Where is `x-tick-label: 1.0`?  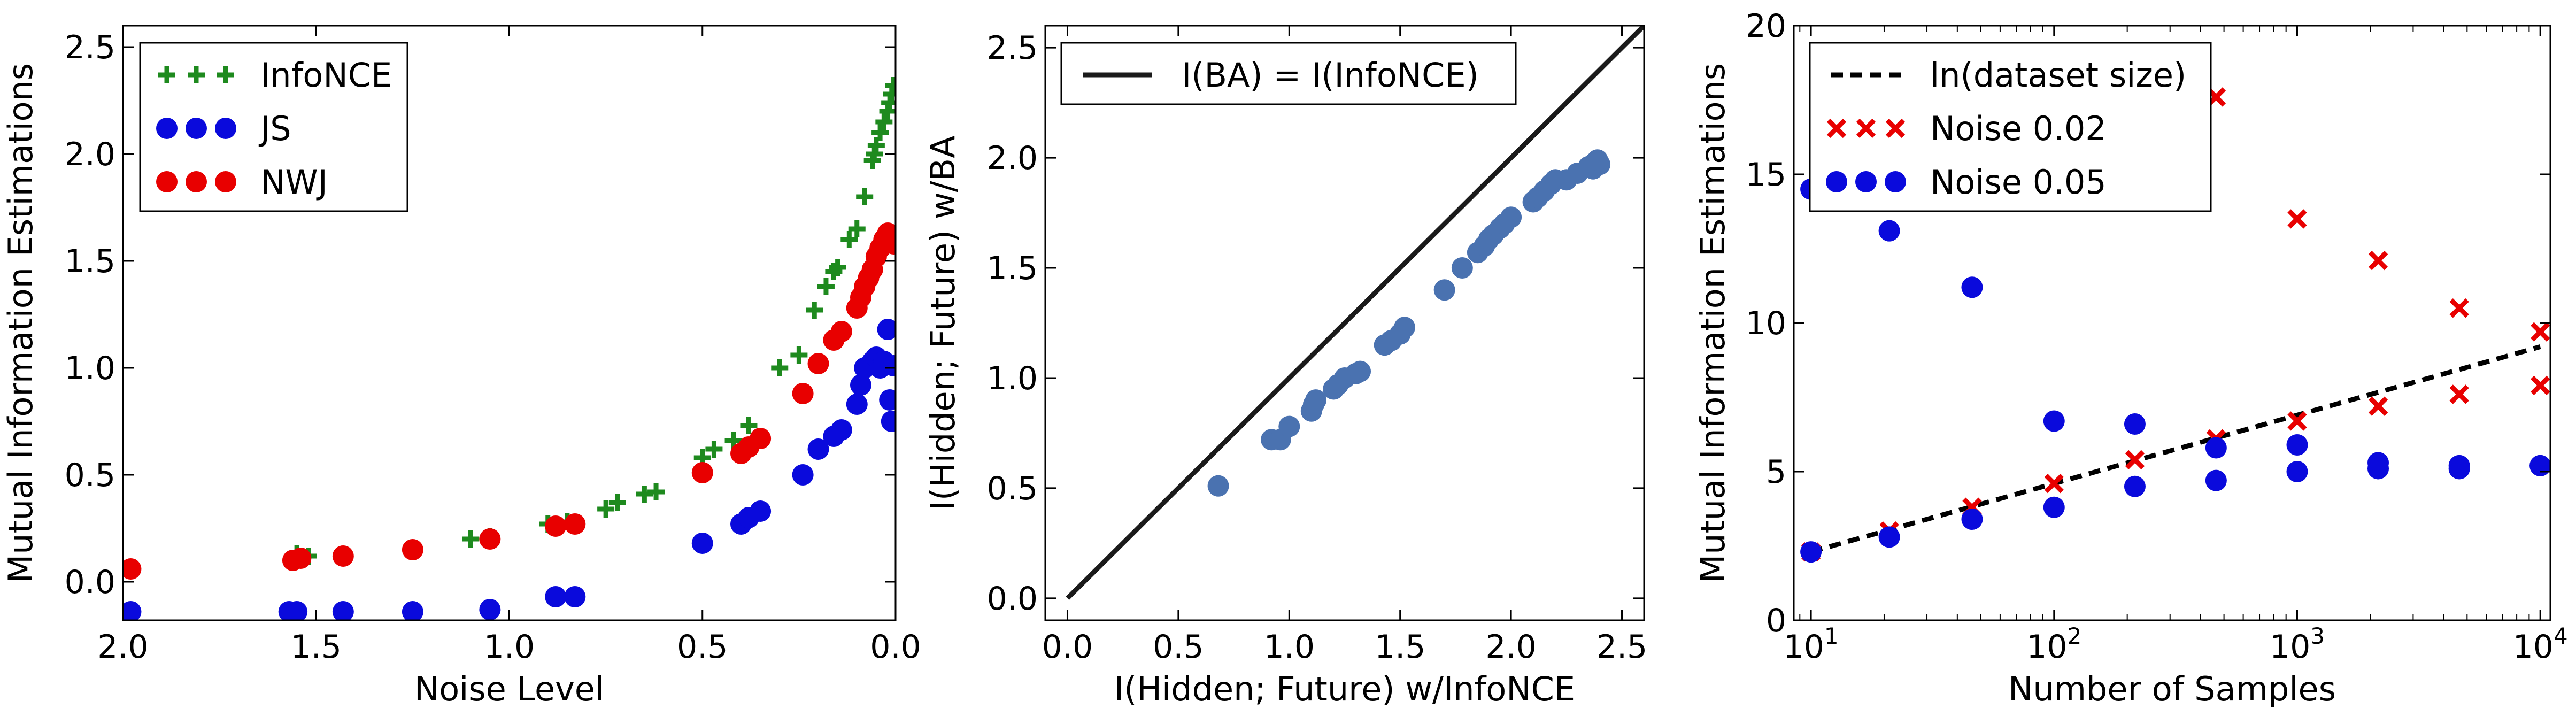 x-tick-label: 1.0 is located at coordinates (1289, 647).